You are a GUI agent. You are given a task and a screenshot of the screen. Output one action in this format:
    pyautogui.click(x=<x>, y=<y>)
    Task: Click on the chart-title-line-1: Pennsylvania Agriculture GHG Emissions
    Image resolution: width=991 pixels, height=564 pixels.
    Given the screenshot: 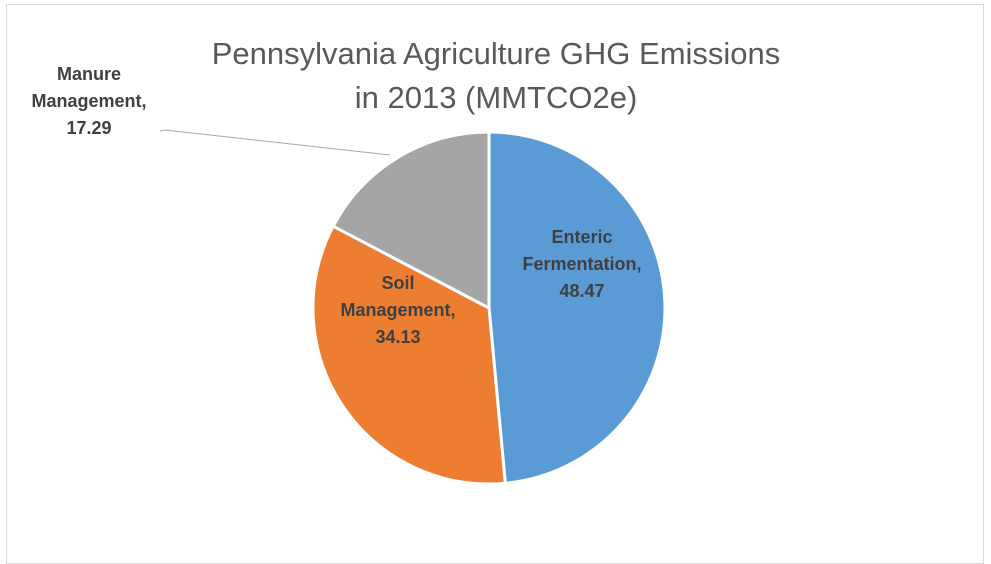 What is the action you would take?
    pyautogui.click(x=496, y=53)
    